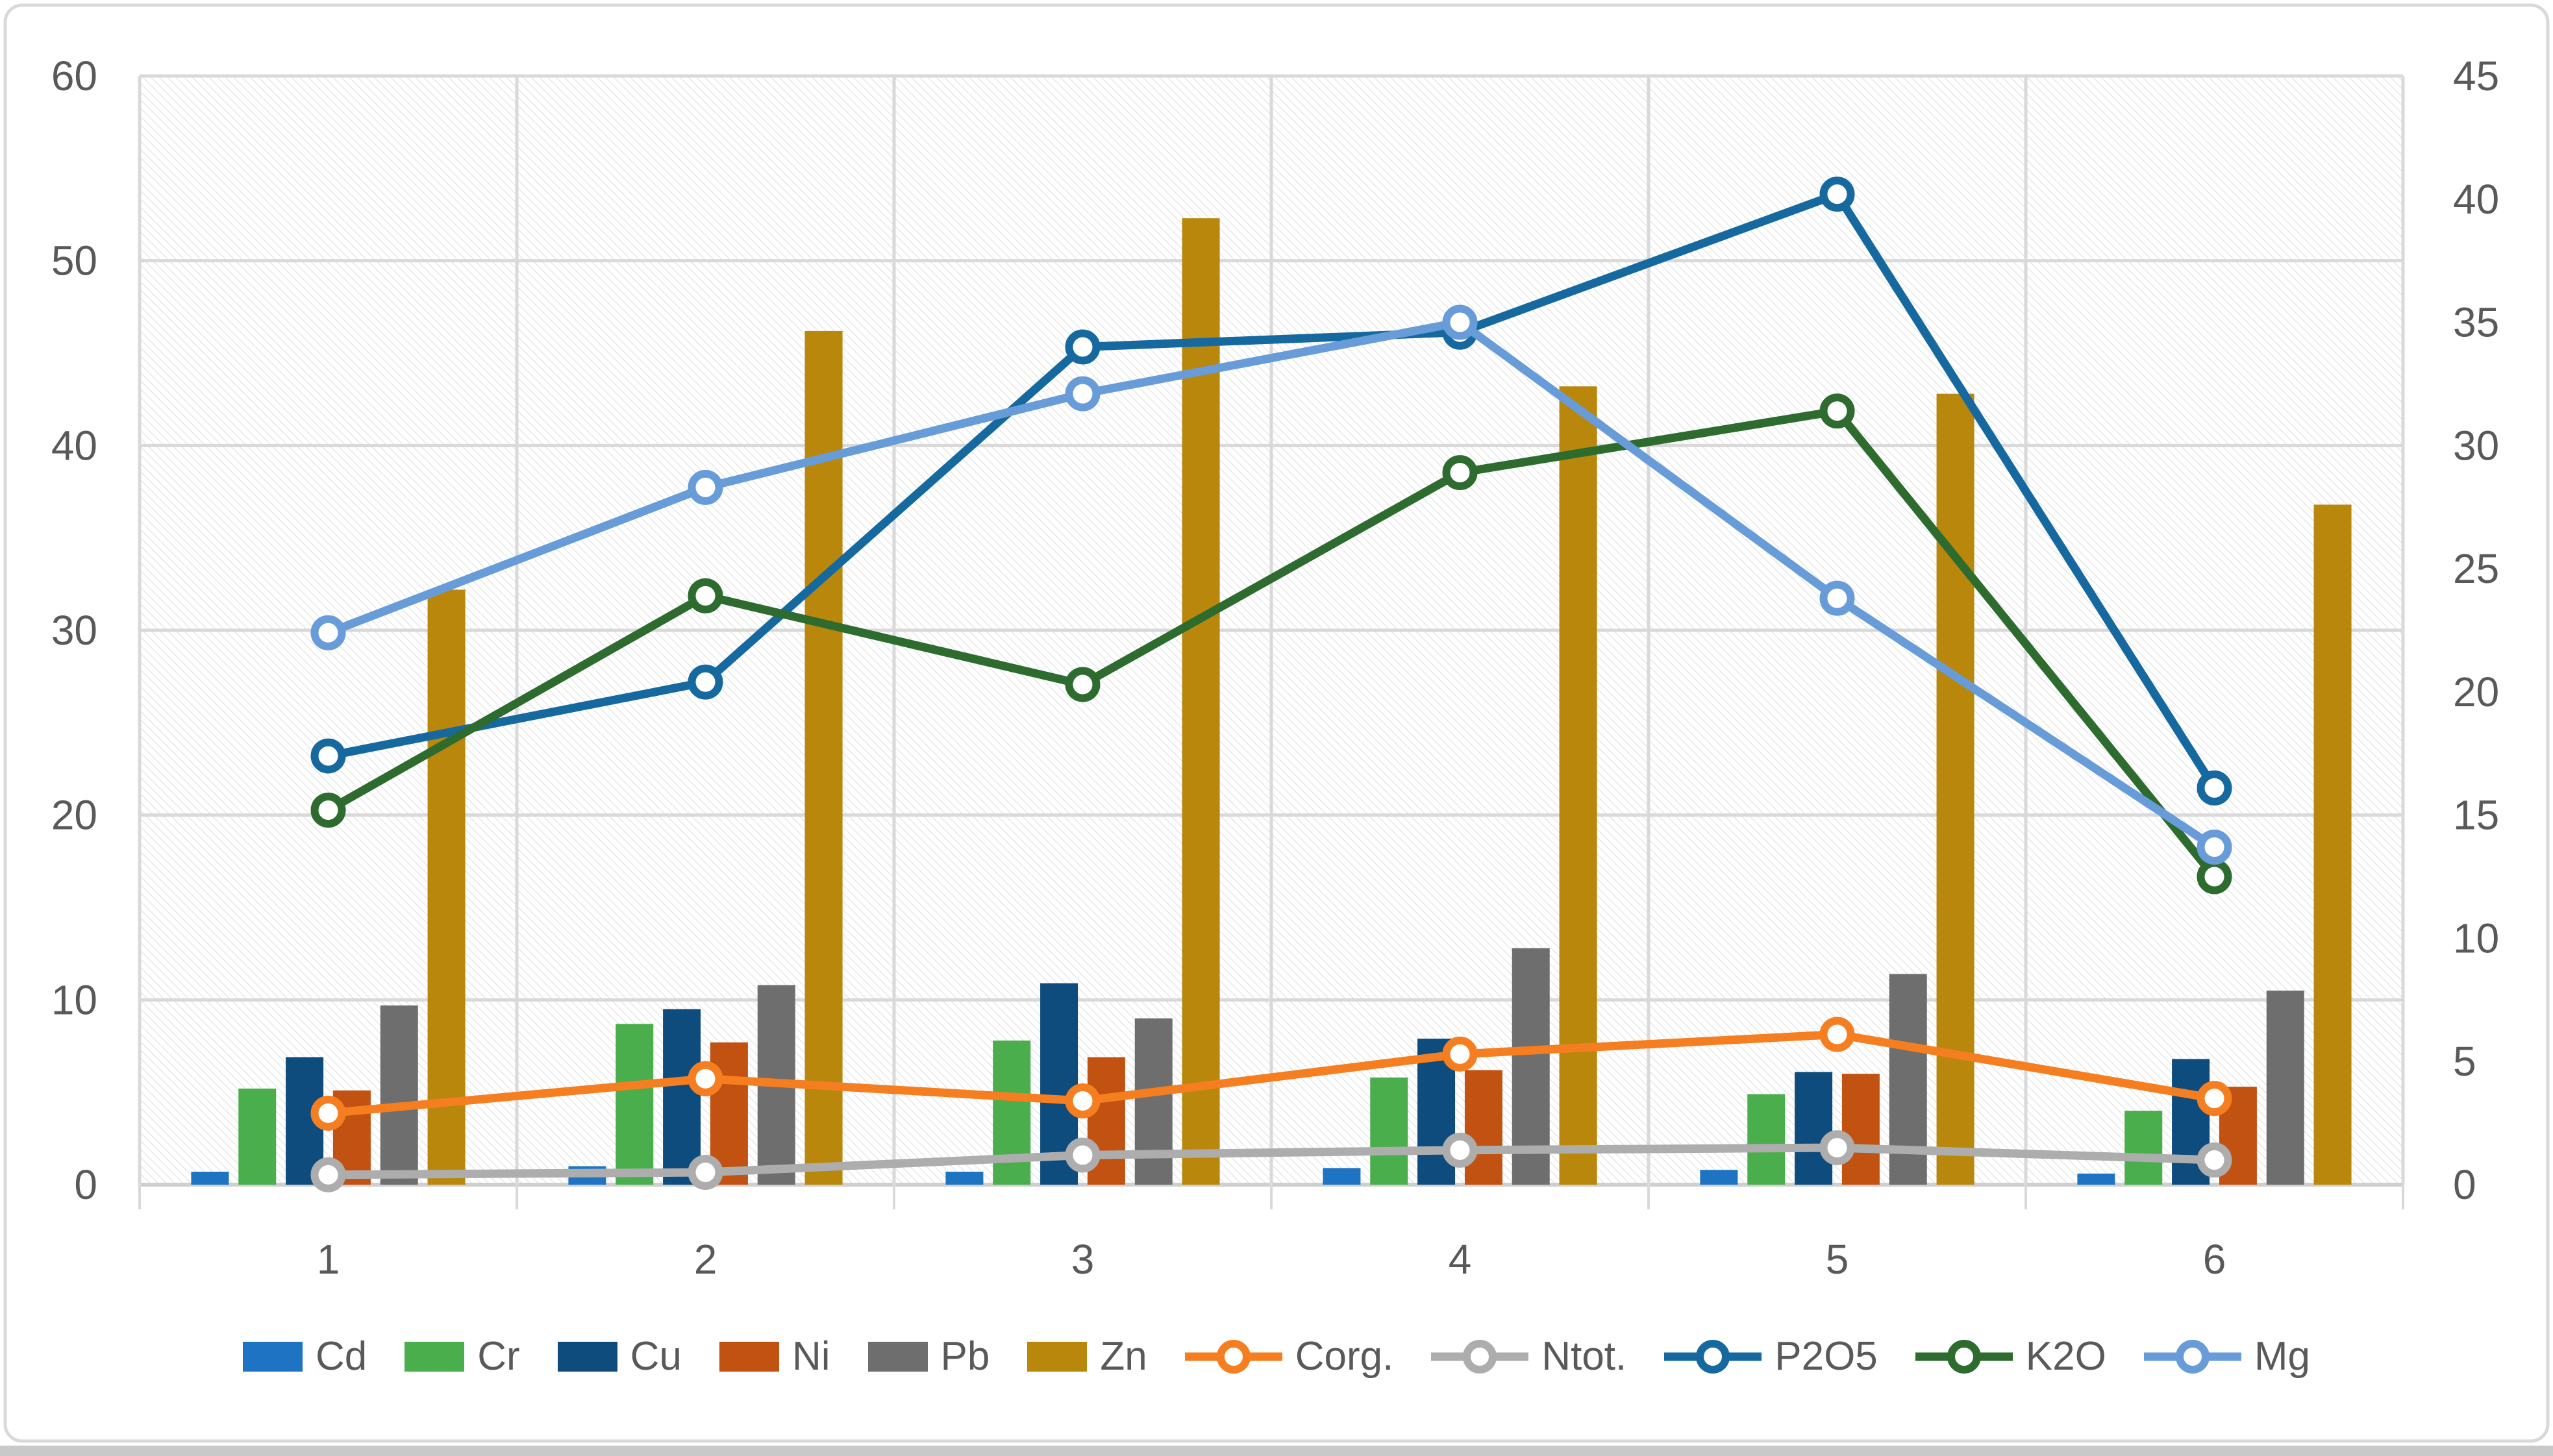 This screenshot has width=2553, height=1456. I want to click on marker-Corg.-cat6, so click(2214, 1099).